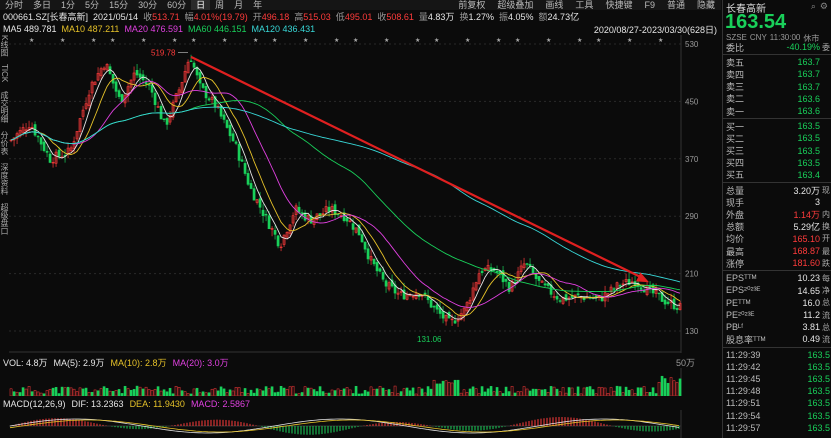 The image size is (831, 438). What do you see at coordinates (515, 5) in the screenshot?
I see `toolbar-item-1: 超级叠加` at bounding box center [515, 5].